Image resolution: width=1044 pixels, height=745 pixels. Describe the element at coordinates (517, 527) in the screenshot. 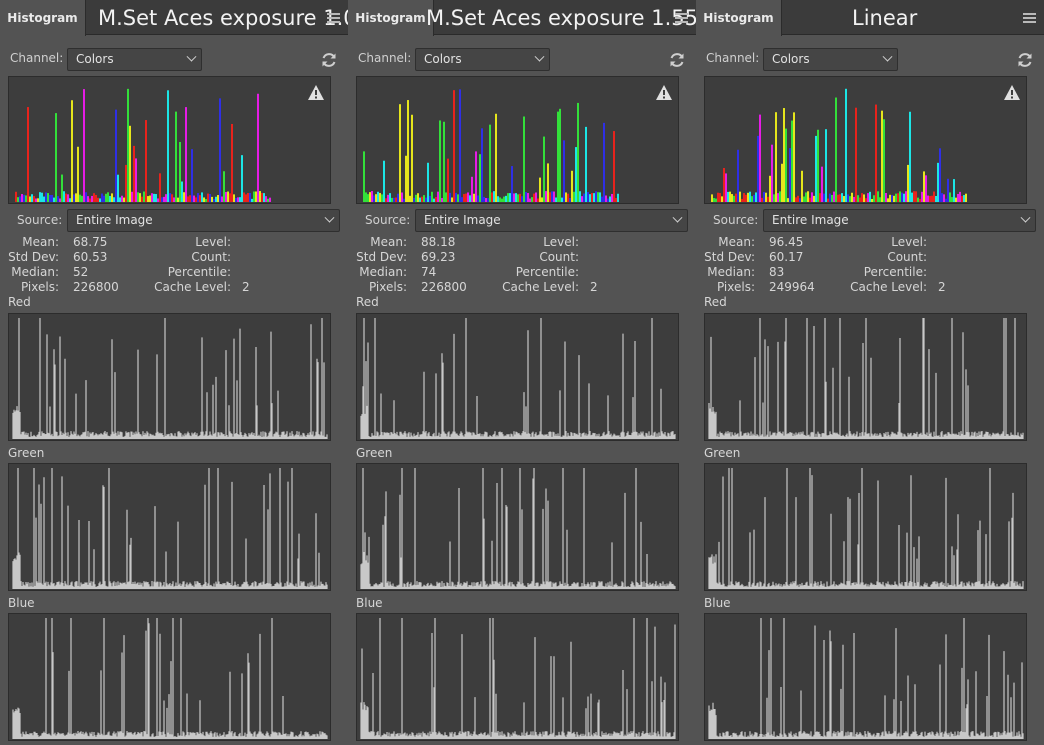

I see `green-histogram` at that location.